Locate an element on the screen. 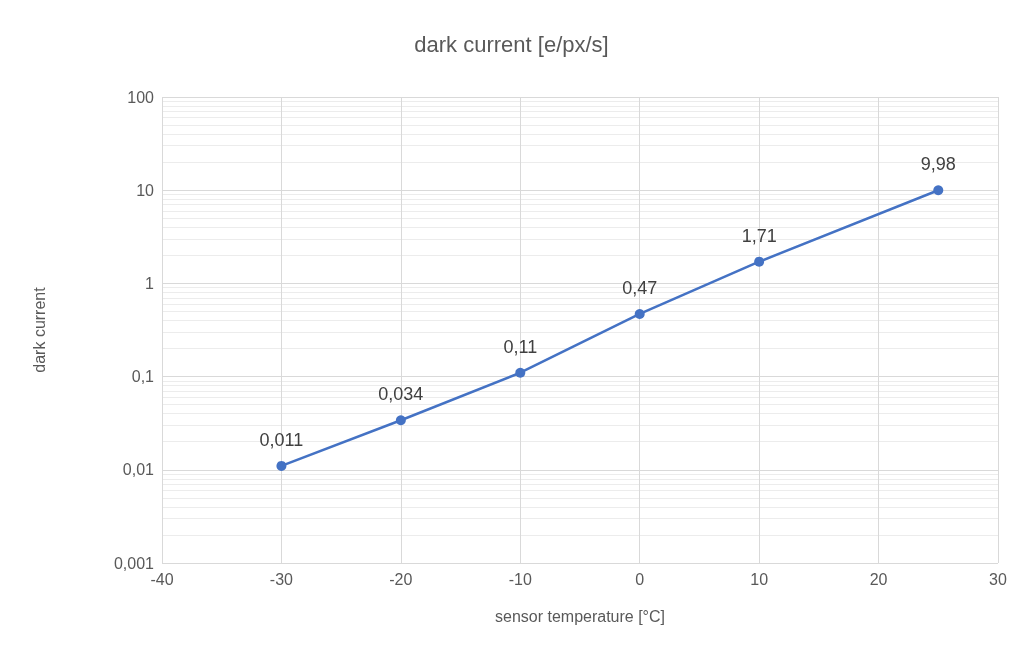 This screenshot has width=1023, height=665. y-tick-label: 100 is located at coordinates (141, 97).